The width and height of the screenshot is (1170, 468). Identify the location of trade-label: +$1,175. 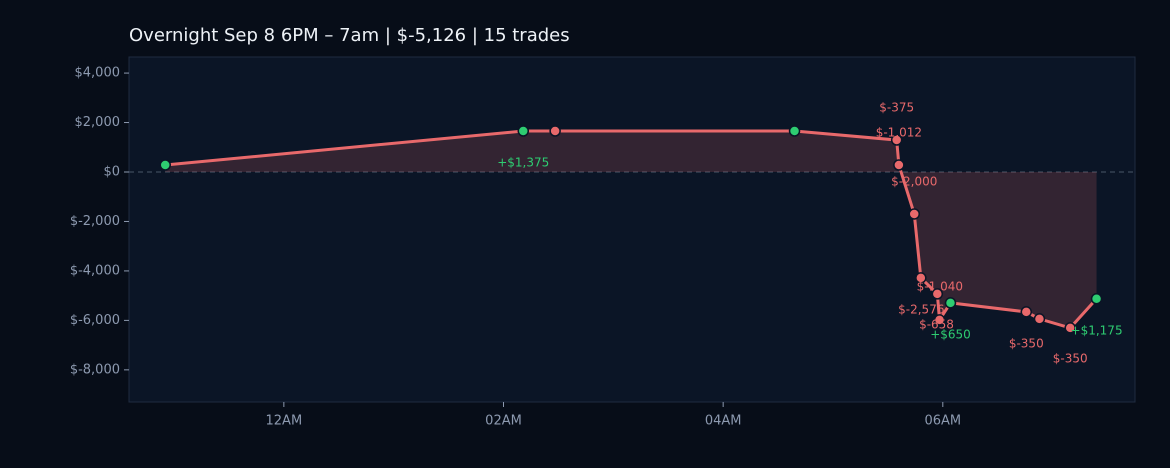
(1097, 330).